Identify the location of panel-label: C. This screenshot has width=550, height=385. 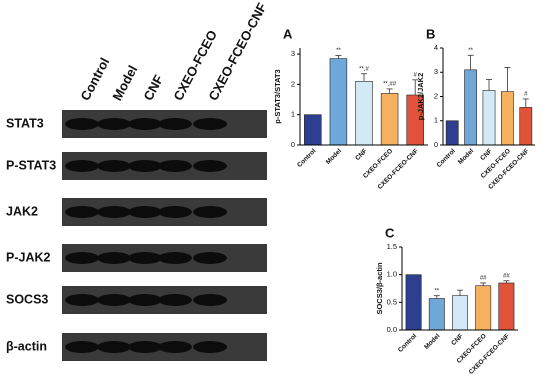
(390, 232).